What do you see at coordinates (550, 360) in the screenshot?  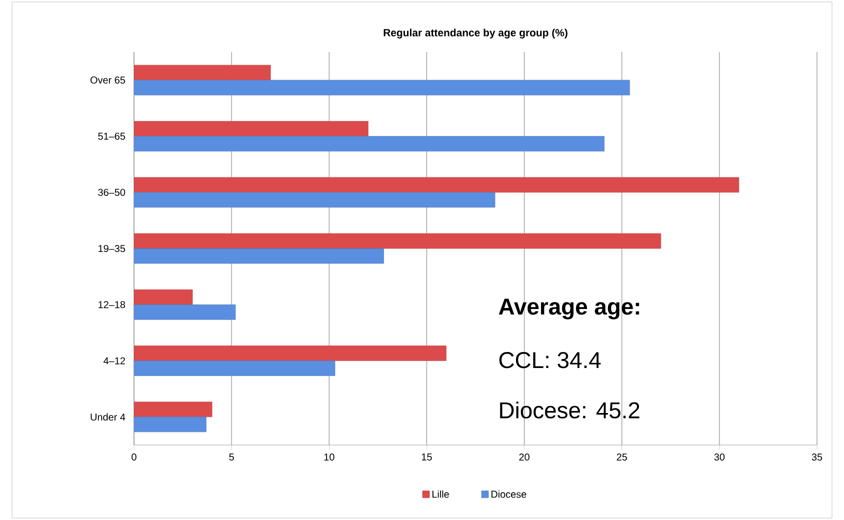 I see `annotation: CCL: 34.4` at bounding box center [550, 360].